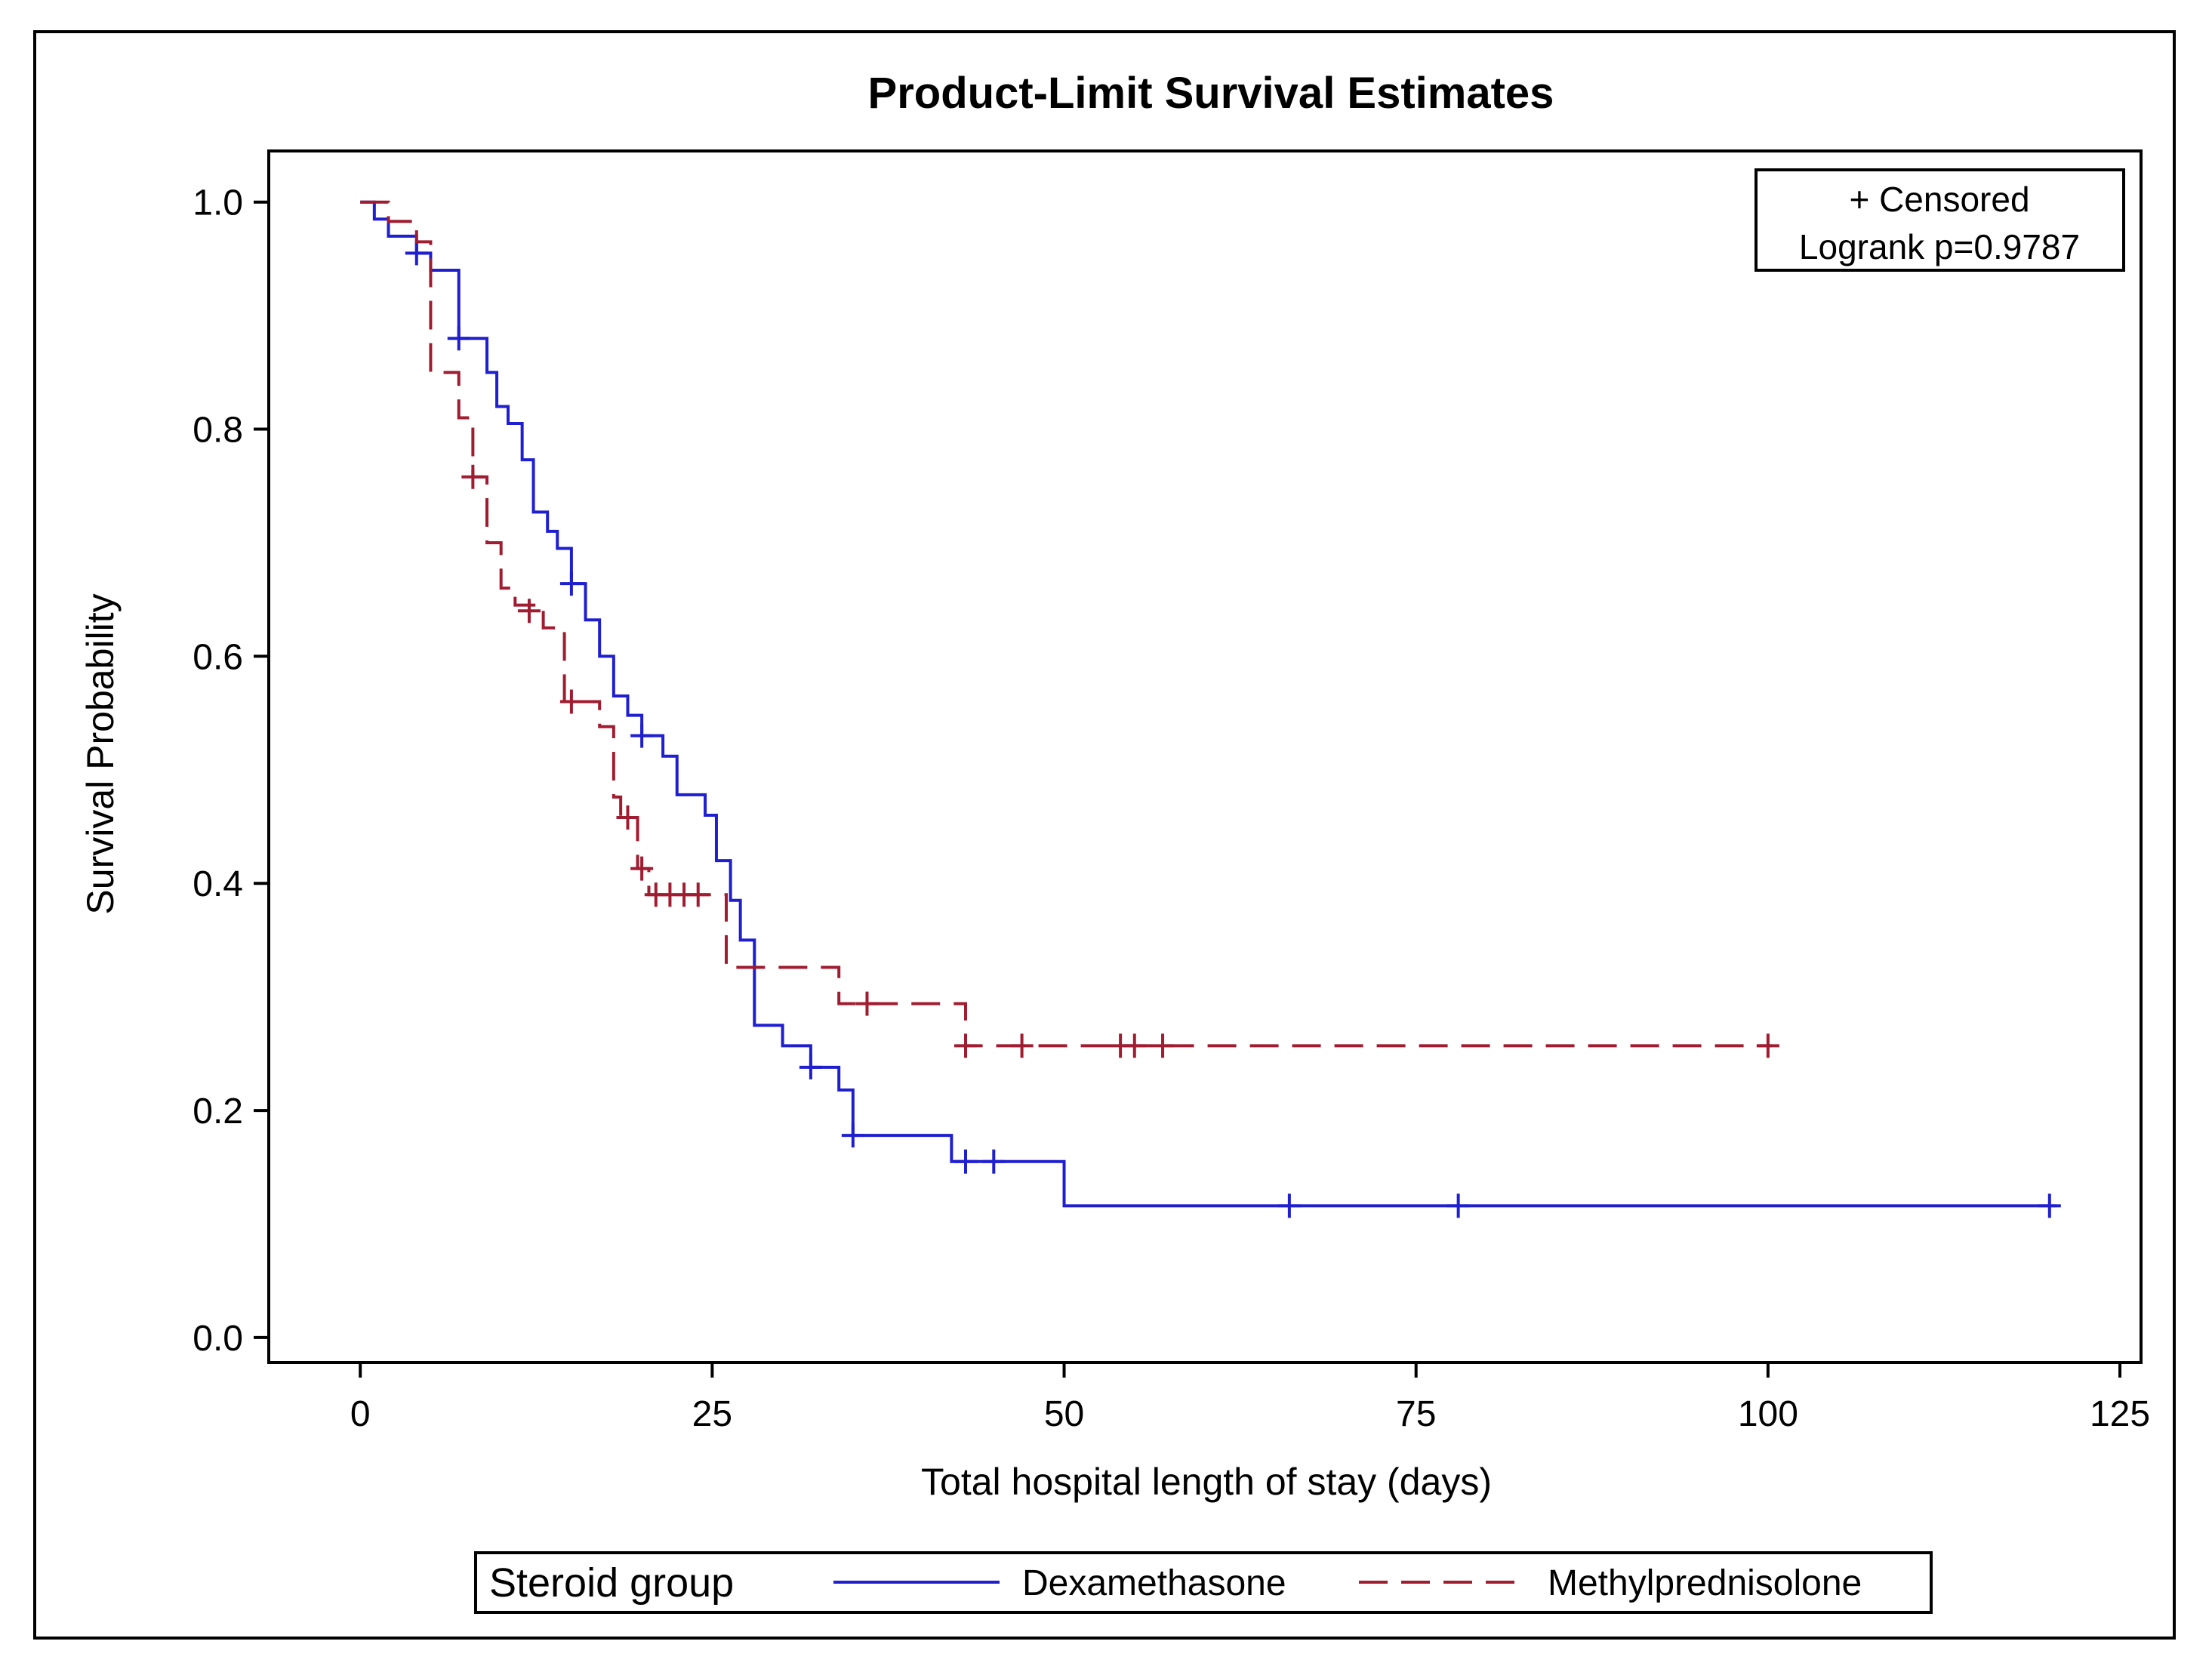 This screenshot has width=2212, height=1672. What do you see at coordinates (1939, 246) in the screenshot?
I see `inset-logrank-label: Logrank p=0.9787` at bounding box center [1939, 246].